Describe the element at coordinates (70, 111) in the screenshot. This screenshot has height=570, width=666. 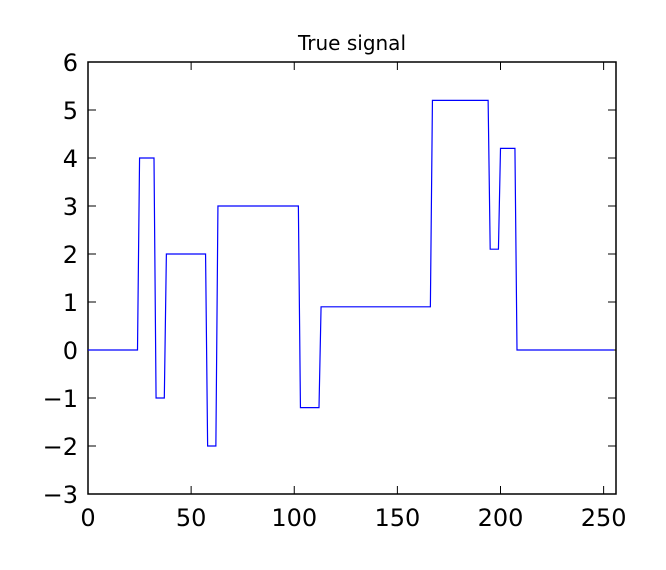
I see `y-tick-label: 5` at that location.